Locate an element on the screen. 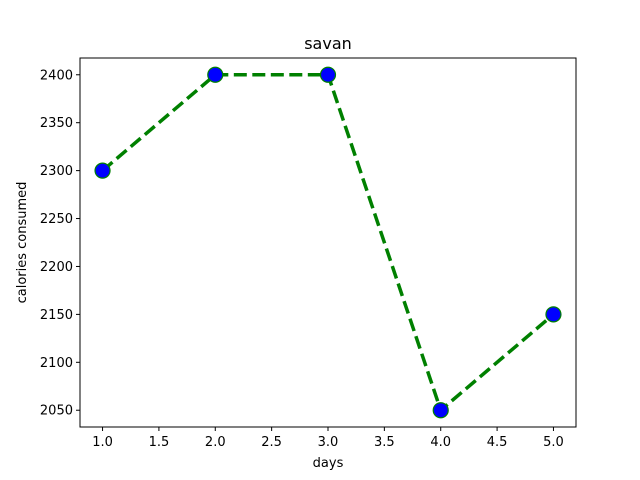 The height and width of the screenshot is (480, 640). x-tick-label: 1.0 is located at coordinates (102, 442).